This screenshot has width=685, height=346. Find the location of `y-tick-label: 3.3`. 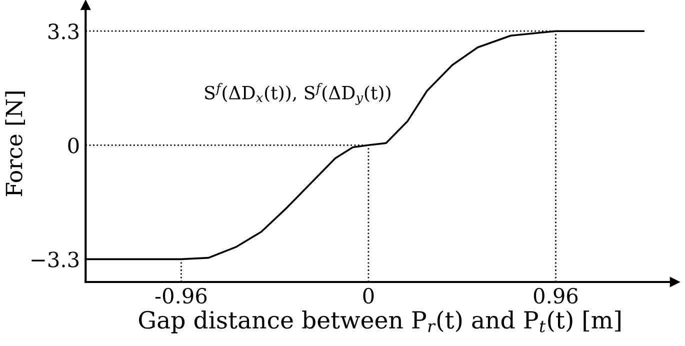

y-tick-label: 3.3 is located at coordinates (63, 32).